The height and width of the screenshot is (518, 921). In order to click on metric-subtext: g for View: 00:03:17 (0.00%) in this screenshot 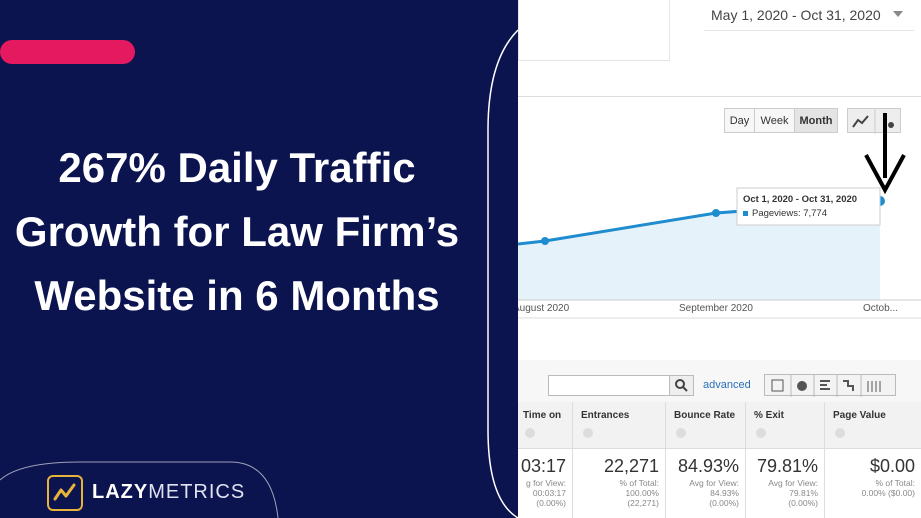, I will do `click(546, 493)`.